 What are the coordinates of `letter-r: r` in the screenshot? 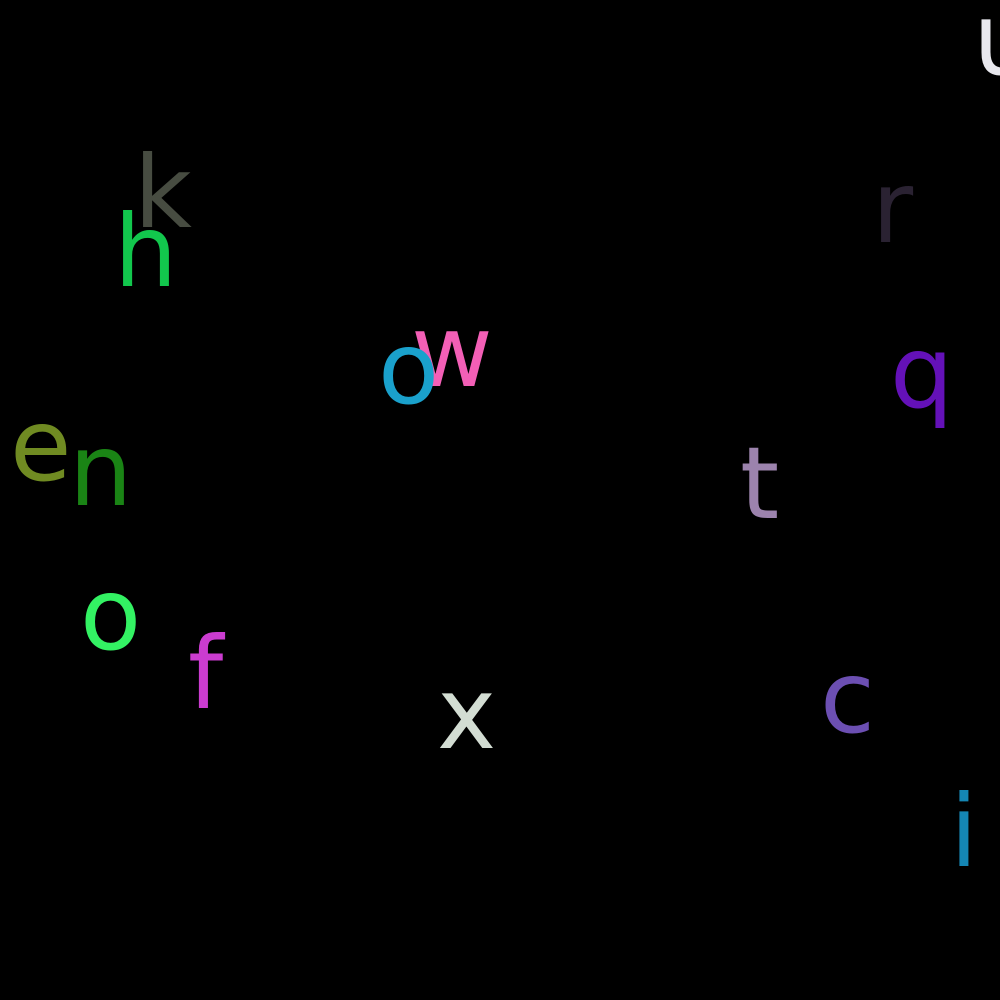 It's located at (893, 207).